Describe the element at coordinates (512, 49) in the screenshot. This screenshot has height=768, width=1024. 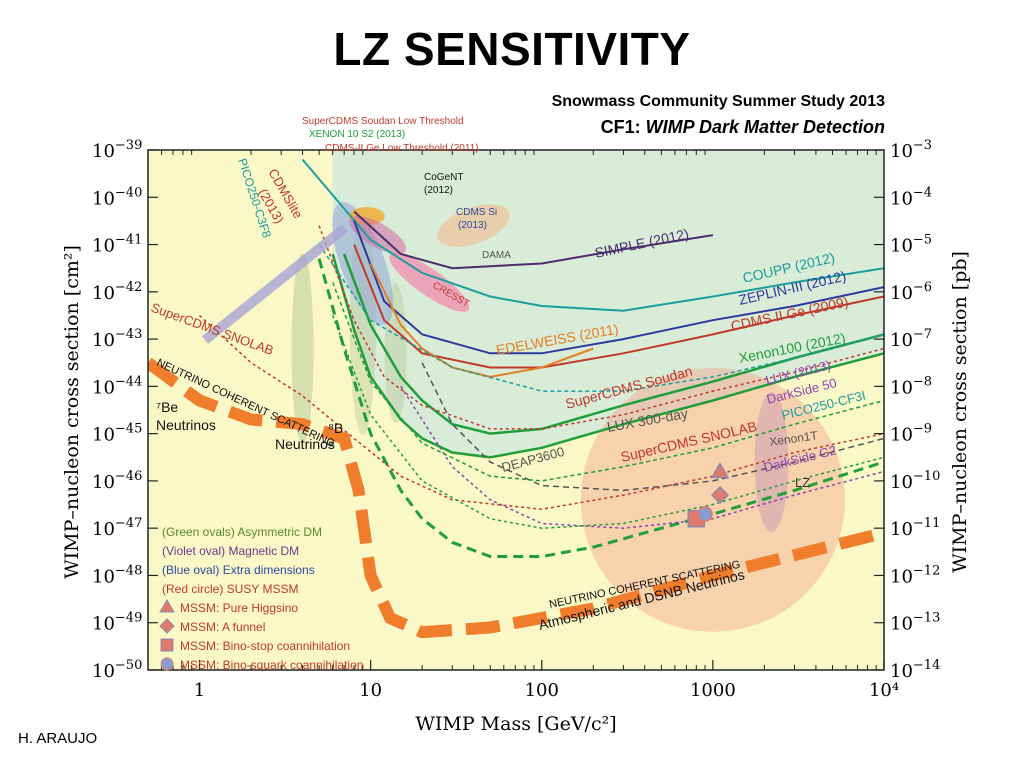
I see `slide-title: LZ SENSITIVITY` at that location.